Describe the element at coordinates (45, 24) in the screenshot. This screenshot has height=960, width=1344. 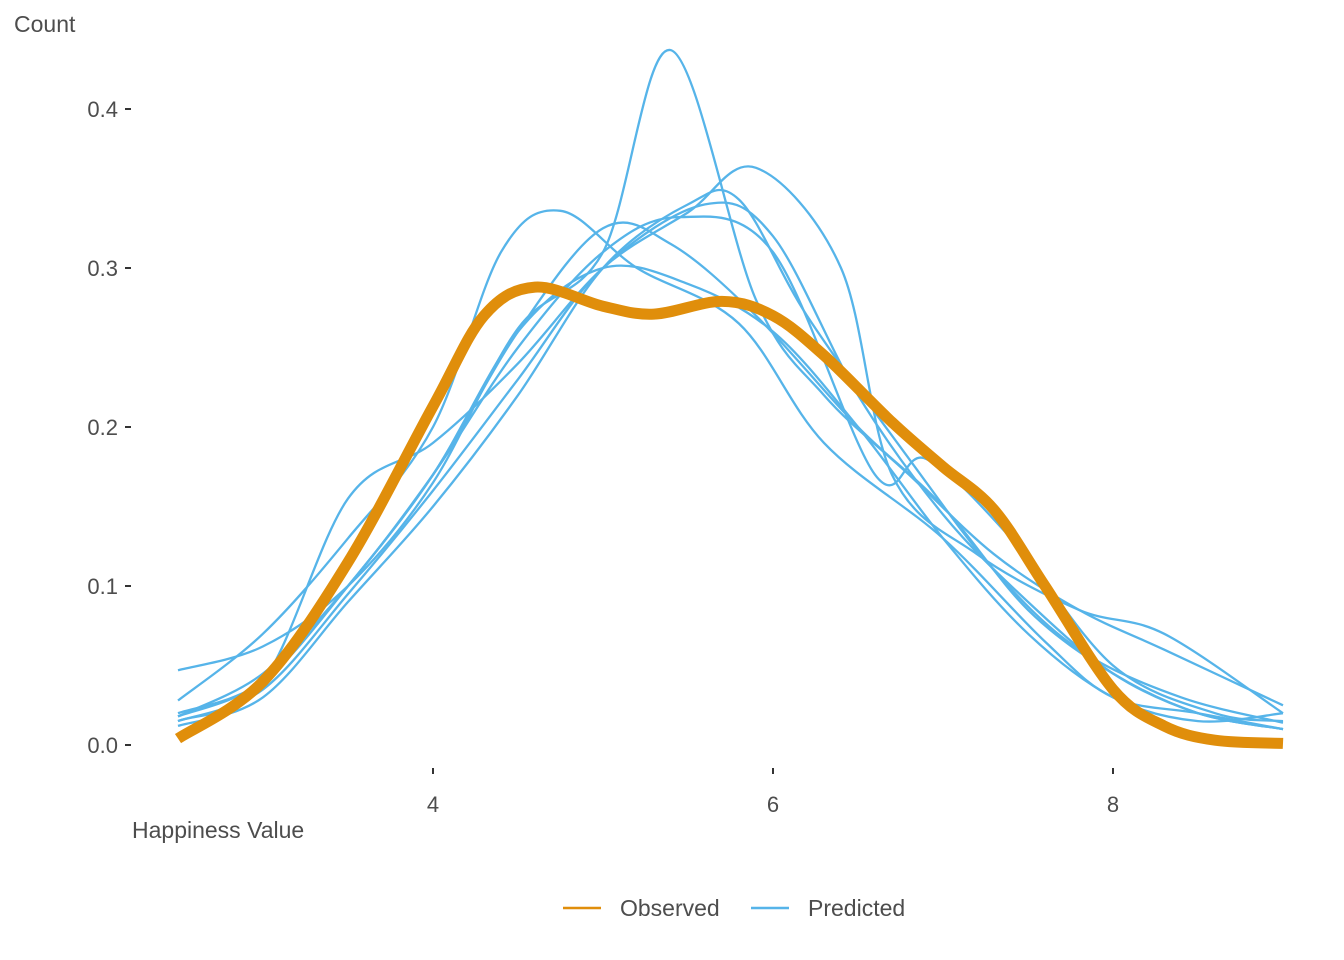
I see `y-axis-title: Count` at that location.